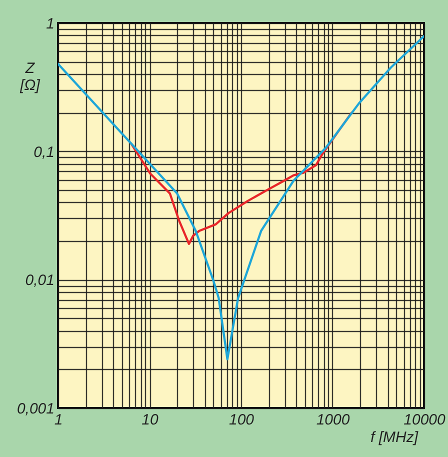 Image resolution: width=448 pixels, height=457 pixels. Describe the element at coordinates (150, 420) in the screenshot. I see `x-tick-label: 10` at that location.